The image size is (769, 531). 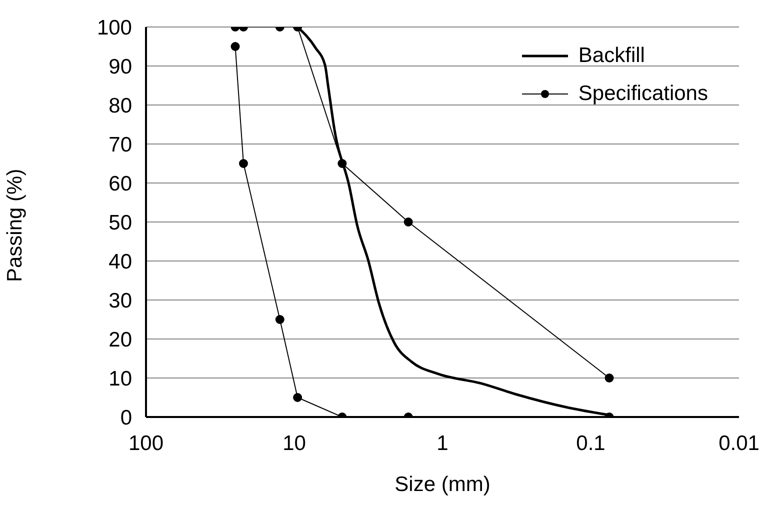 What do you see at coordinates (294, 443) in the screenshot?
I see `x-tick-label: 10` at bounding box center [294, 443].